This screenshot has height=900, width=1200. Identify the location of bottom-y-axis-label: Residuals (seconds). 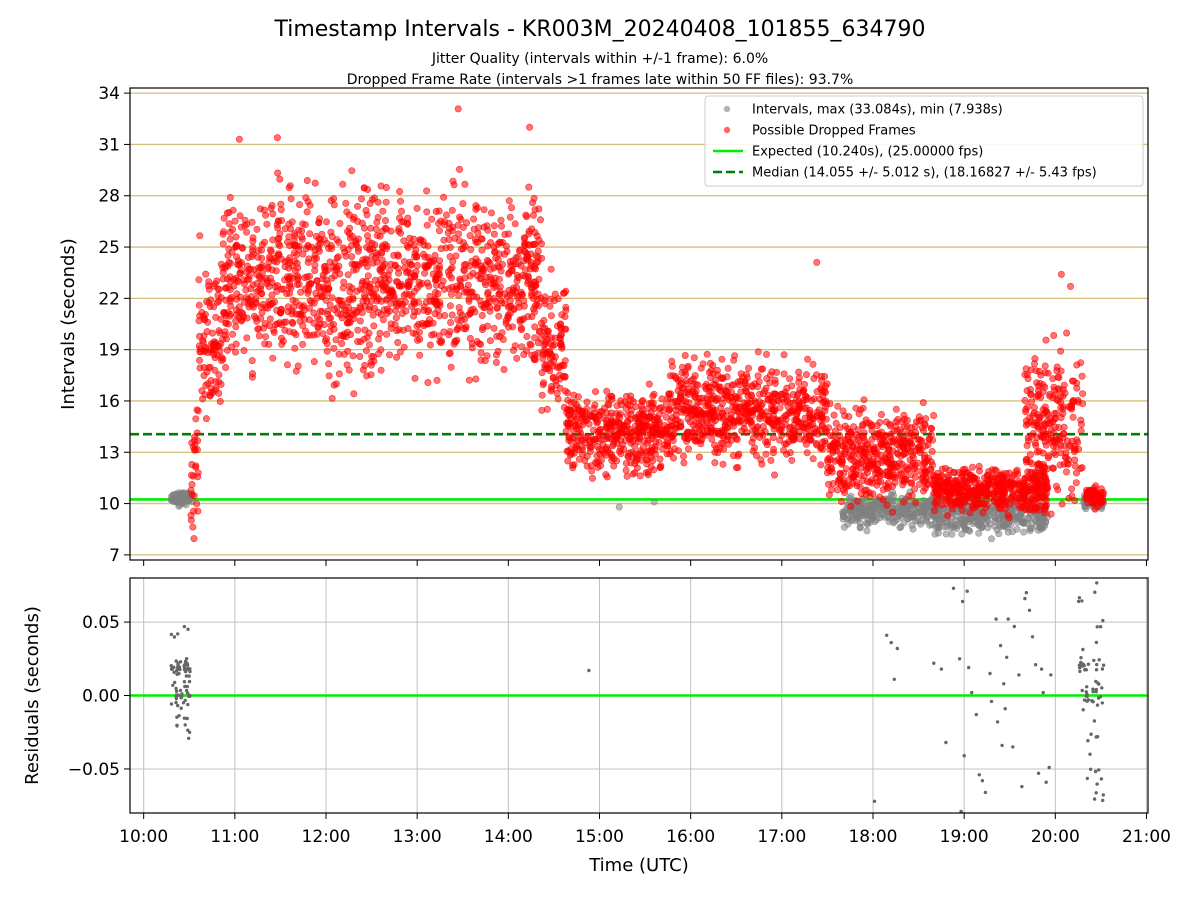
(32, 695).